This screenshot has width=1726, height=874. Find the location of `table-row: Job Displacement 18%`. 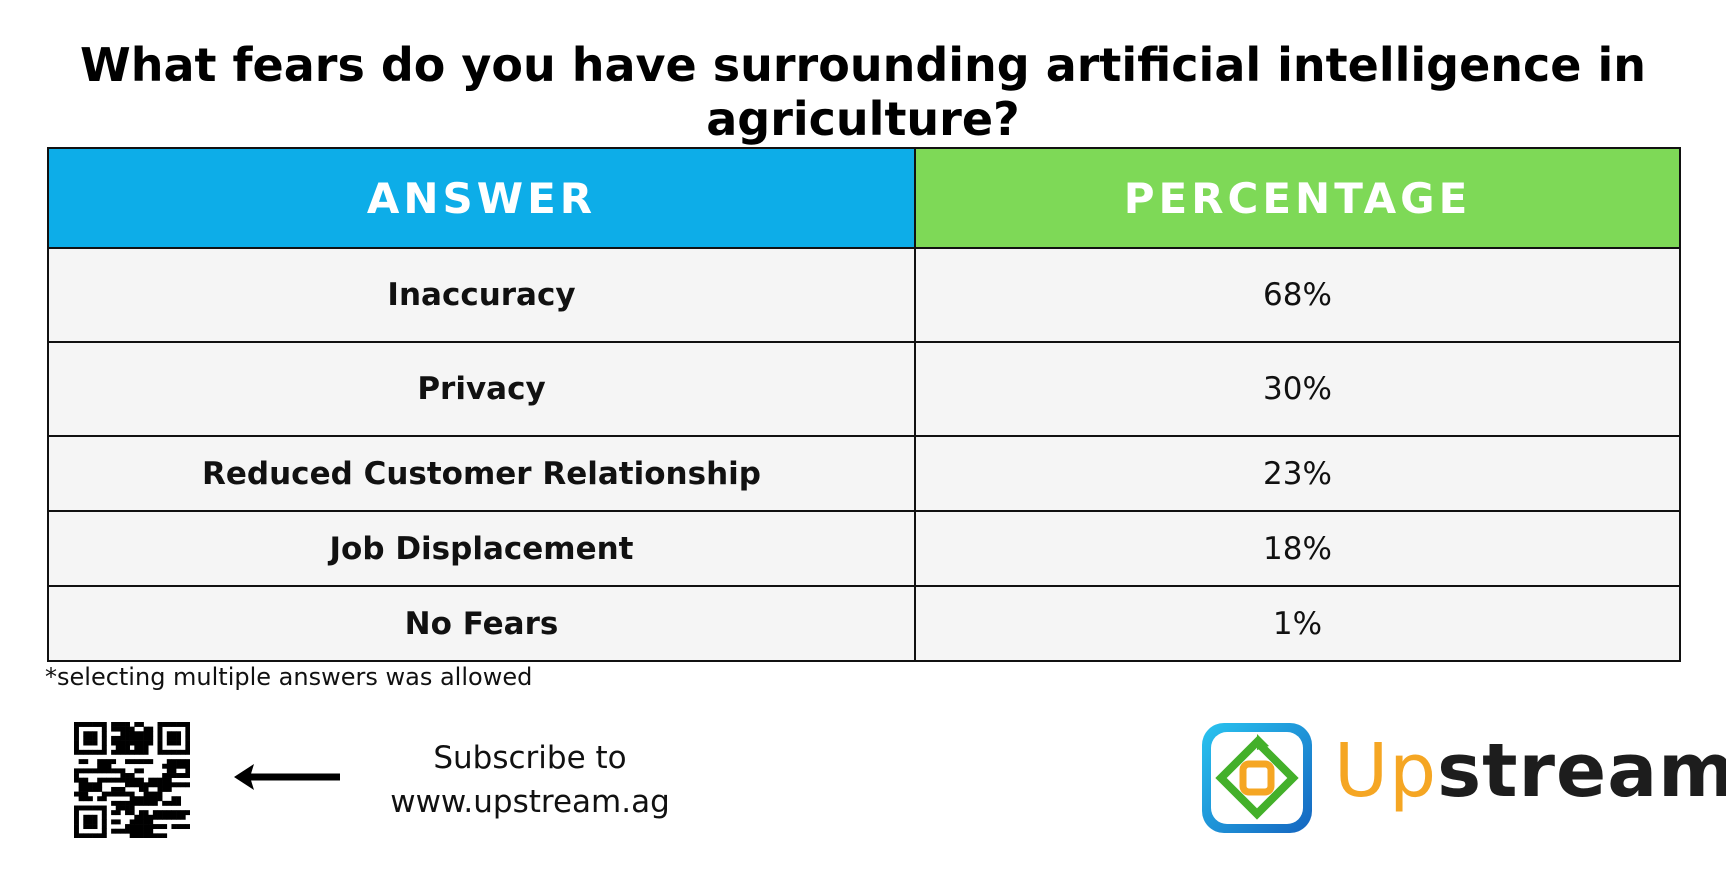

table-row: Job Displacement 18% is located at coordinates (864, 548).